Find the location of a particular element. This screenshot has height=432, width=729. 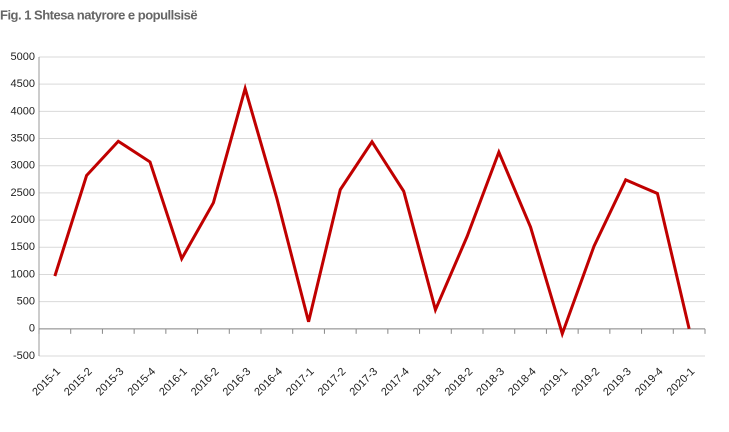

y-tick-label: 0 is located at coordinates (32, 329).